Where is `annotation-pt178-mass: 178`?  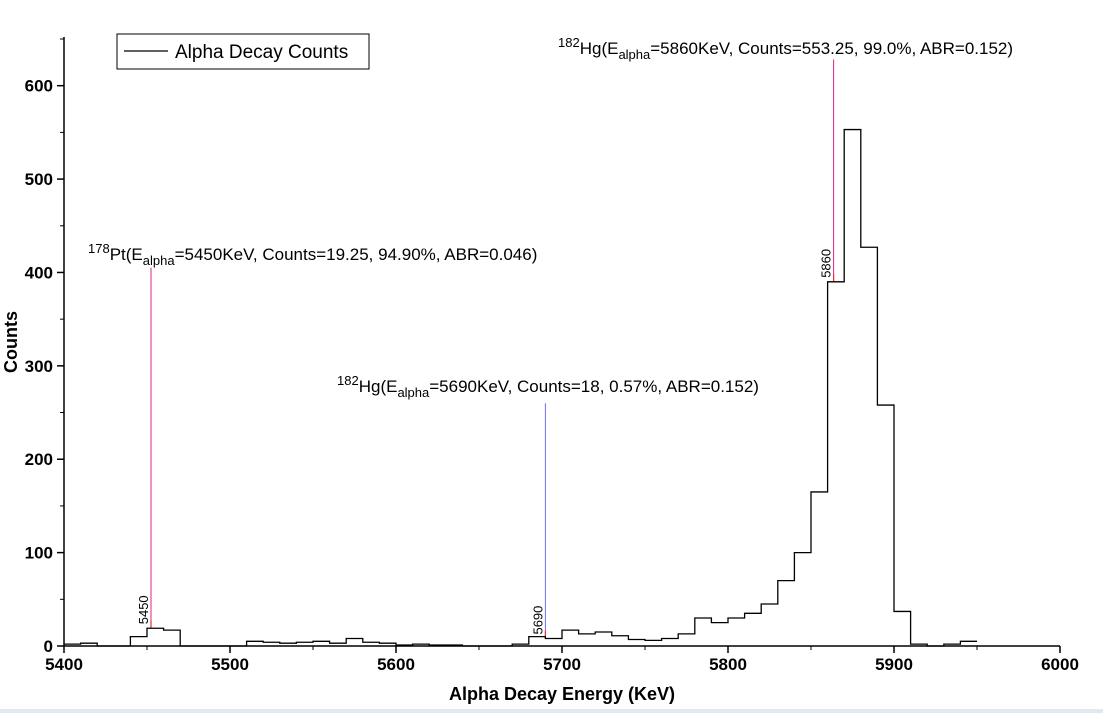
annotation-pt178-mass: 178 is located at coordinates (99, 248).